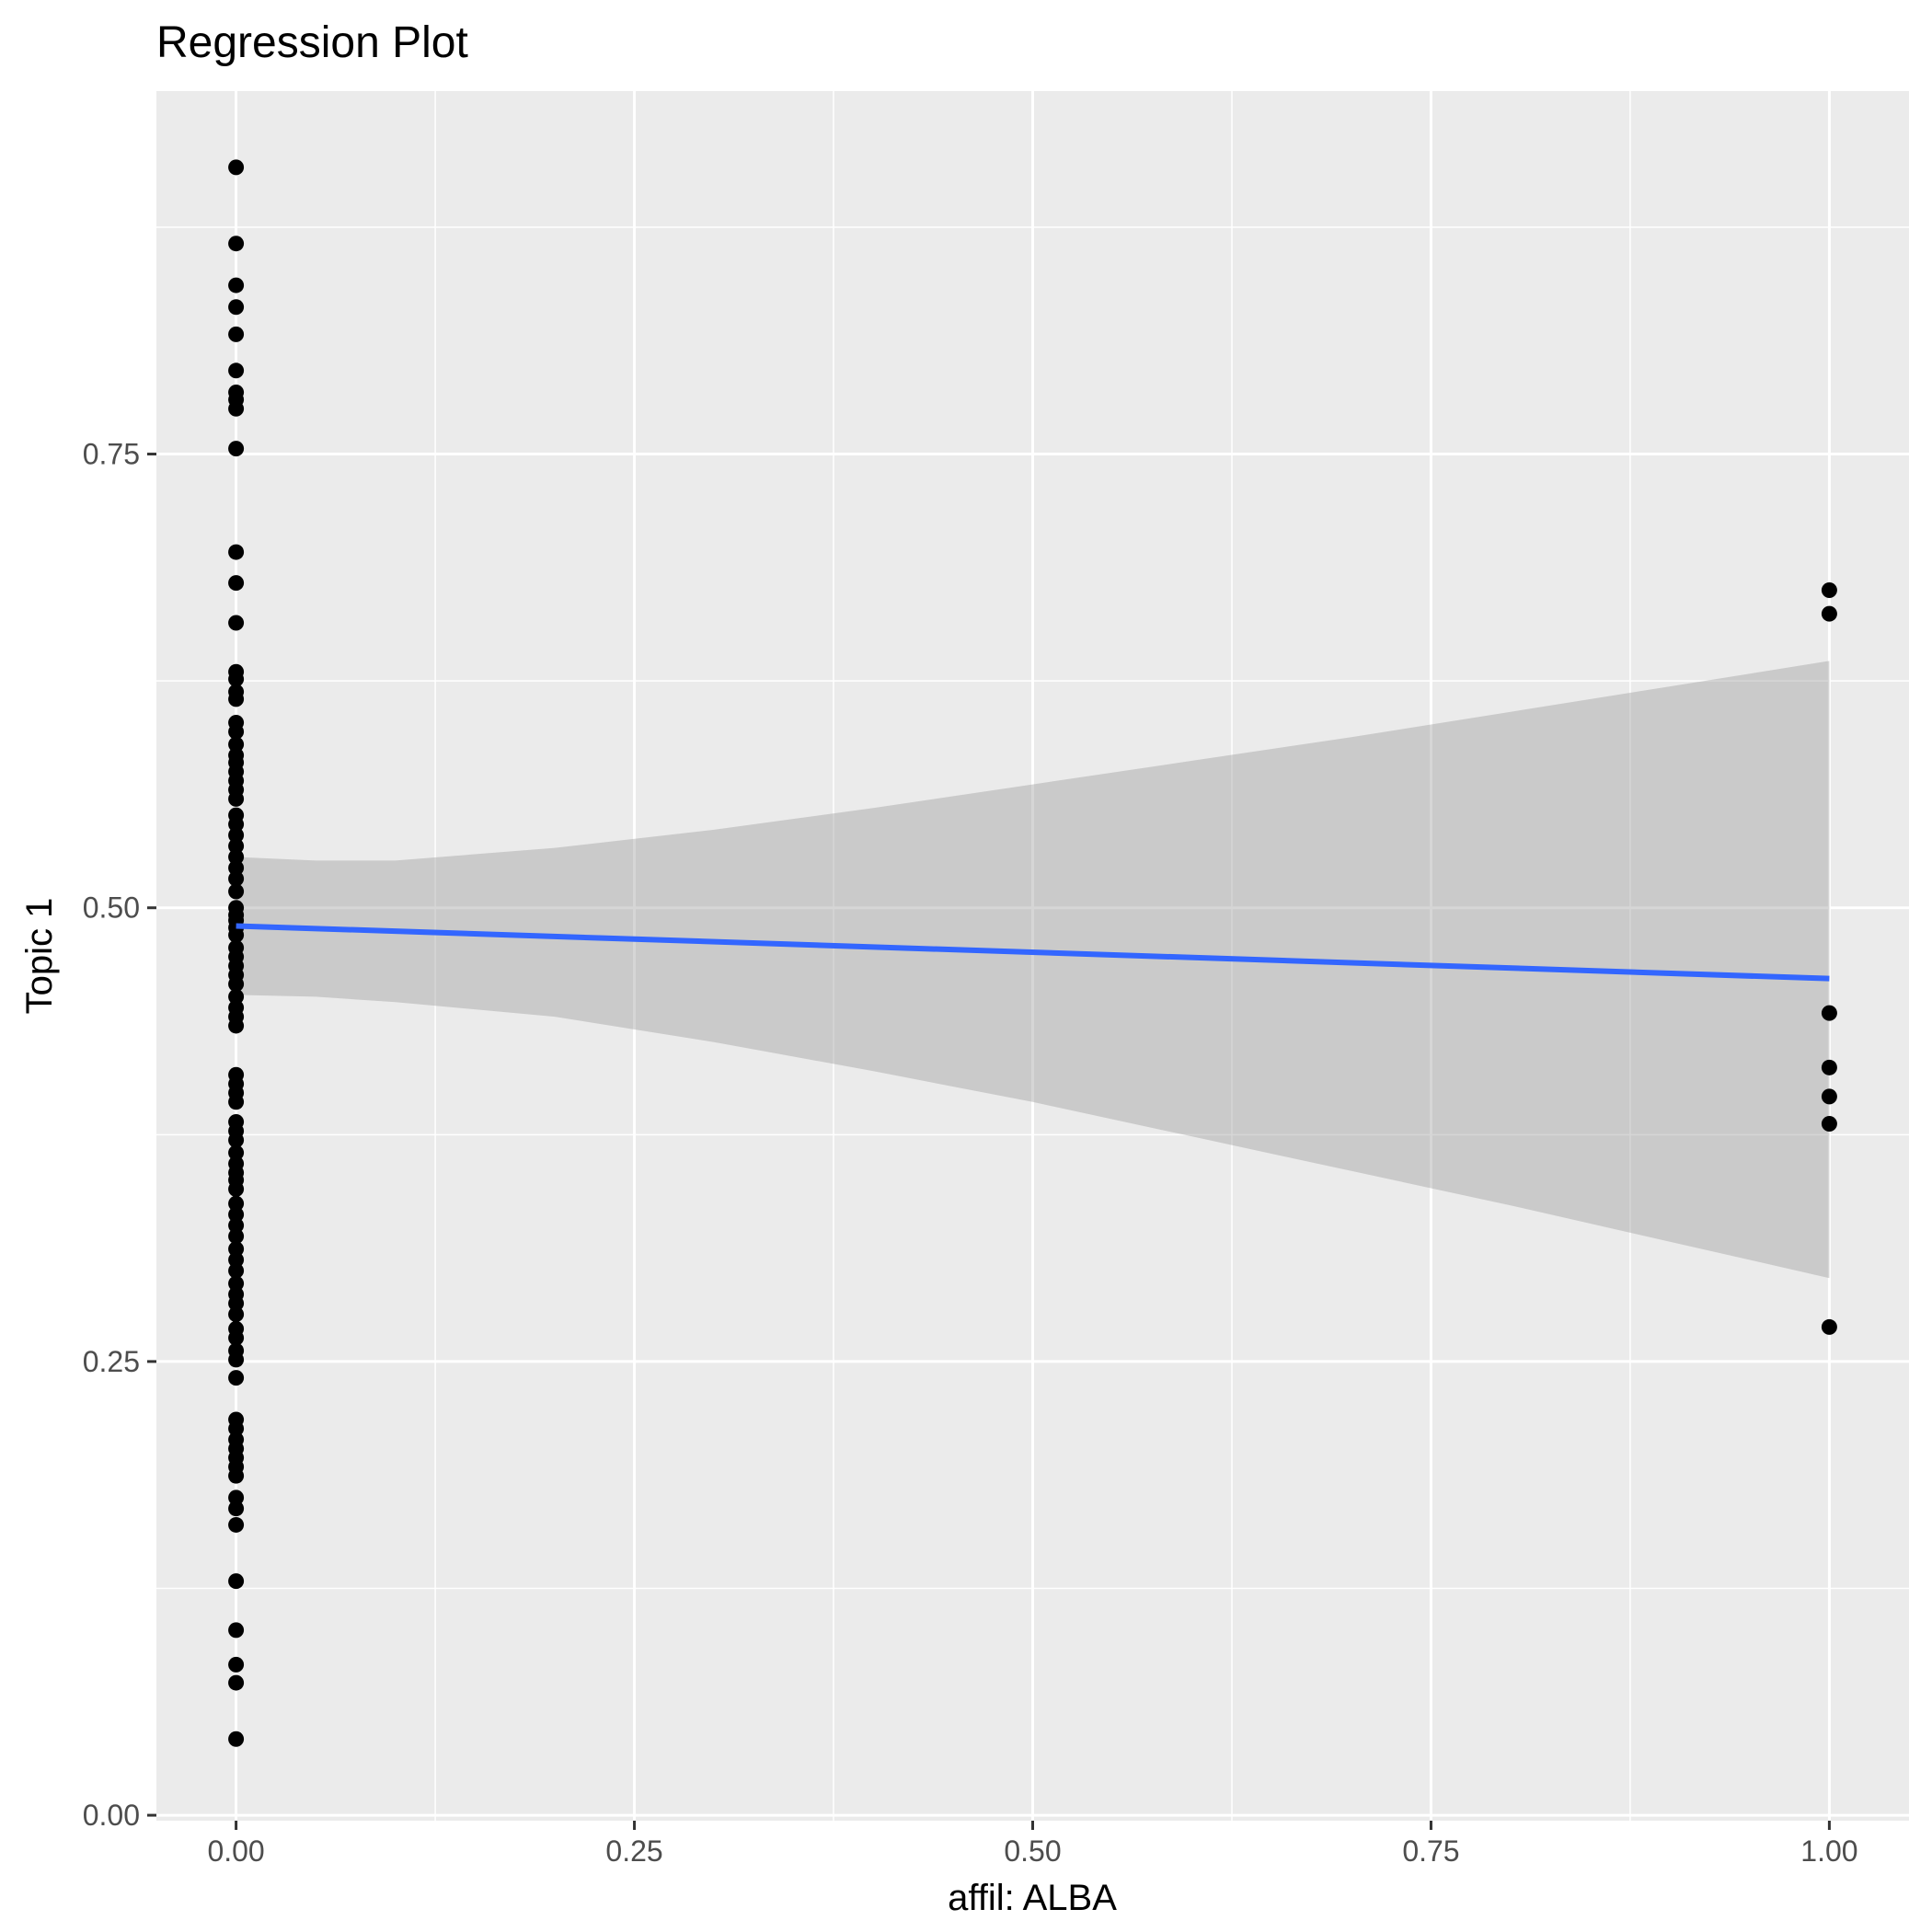  I want to click on chart-title: Regression Plot, so click(312, 42).